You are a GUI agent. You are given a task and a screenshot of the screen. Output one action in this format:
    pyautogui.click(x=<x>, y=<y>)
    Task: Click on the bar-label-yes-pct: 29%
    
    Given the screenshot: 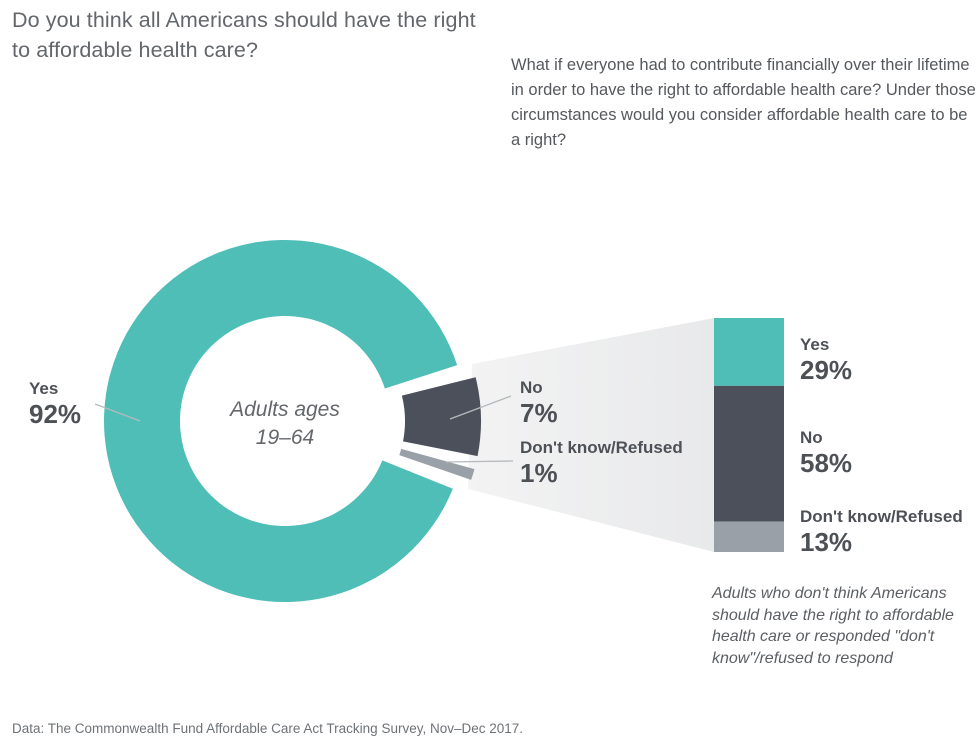 What is the action you would take?
    pyautogui.click(x=826, y=370)
    